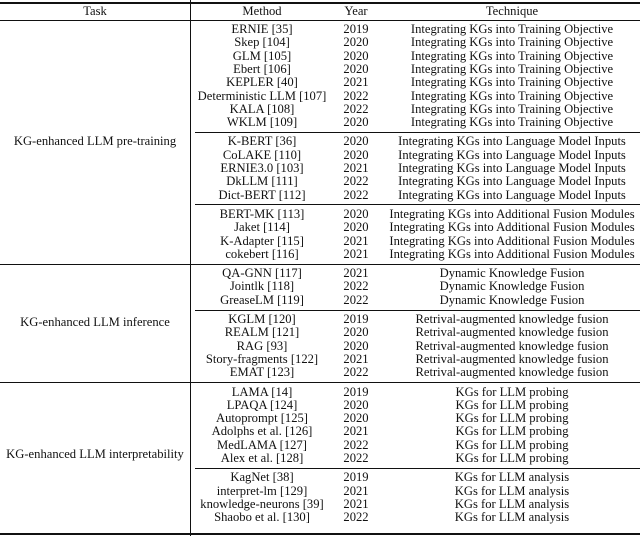  Describe the element at coordinates (262, 517) in the screenshot. I see `method-cell: Shaobo et al. [130]` at that location.